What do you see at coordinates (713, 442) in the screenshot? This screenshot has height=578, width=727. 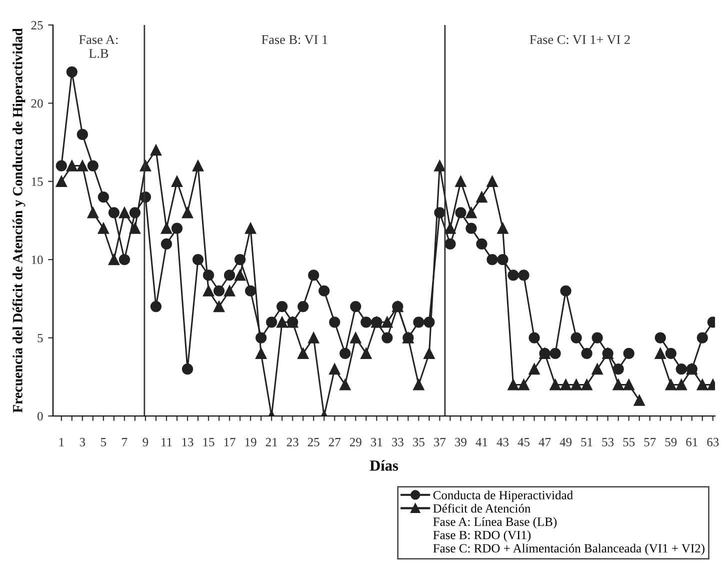 I see `x-tick-label: 63` at bounding box center [713, 442].